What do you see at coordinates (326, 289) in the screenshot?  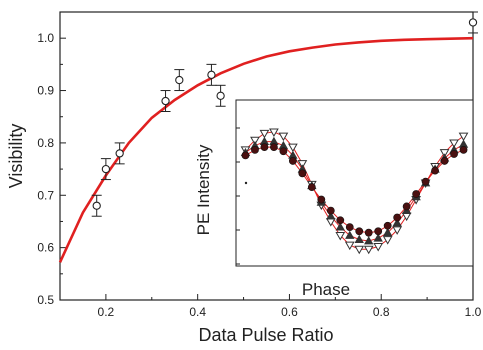 I see `inset-x-axis-title: Phase` at bounding box center [326, 289].